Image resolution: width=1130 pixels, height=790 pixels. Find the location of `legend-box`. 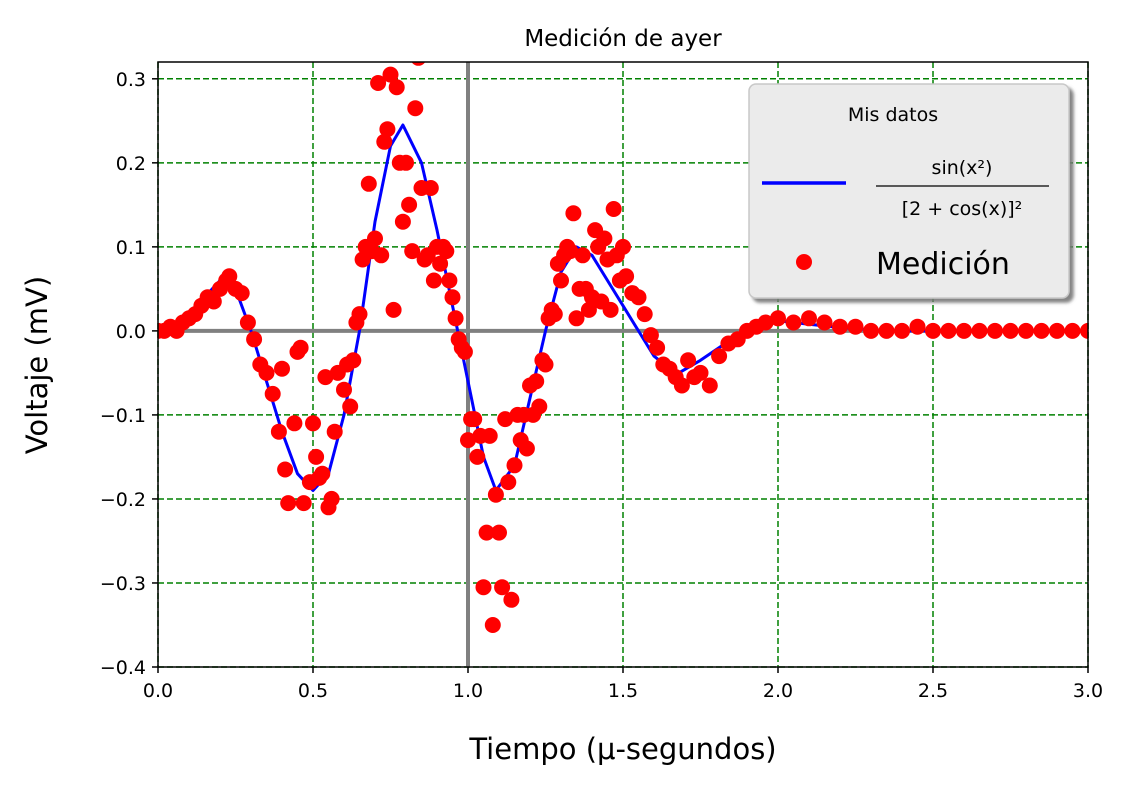

legend-box is located at coordinates (909, 191).